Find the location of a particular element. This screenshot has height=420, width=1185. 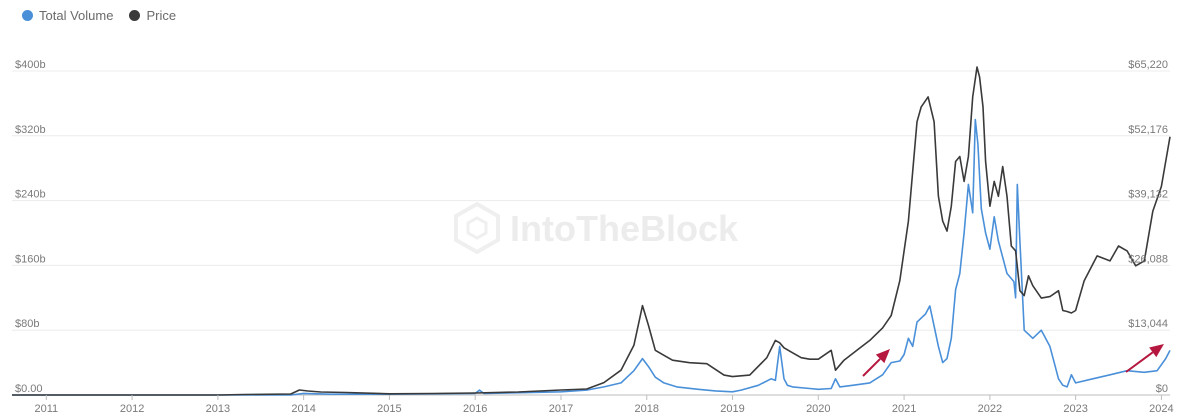

x-axis-tick-label: 2018 is located at coordinates (647, 409).